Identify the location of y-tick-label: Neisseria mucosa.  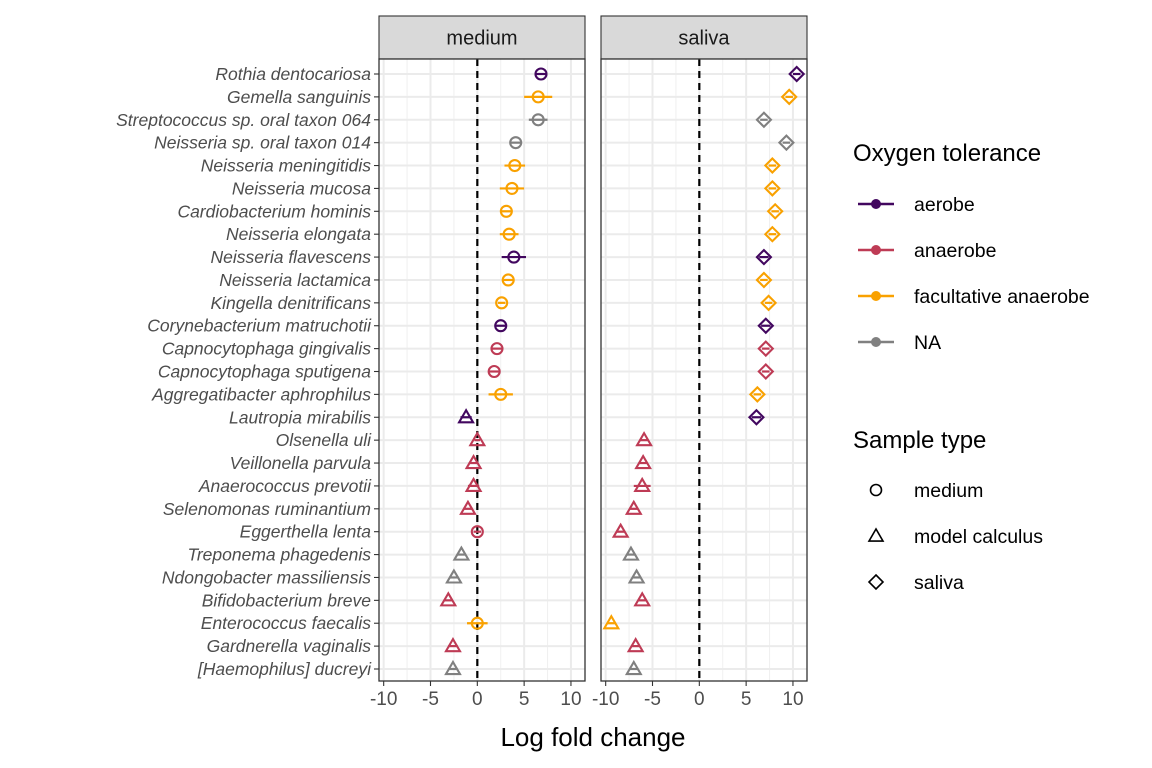
(301, 188).